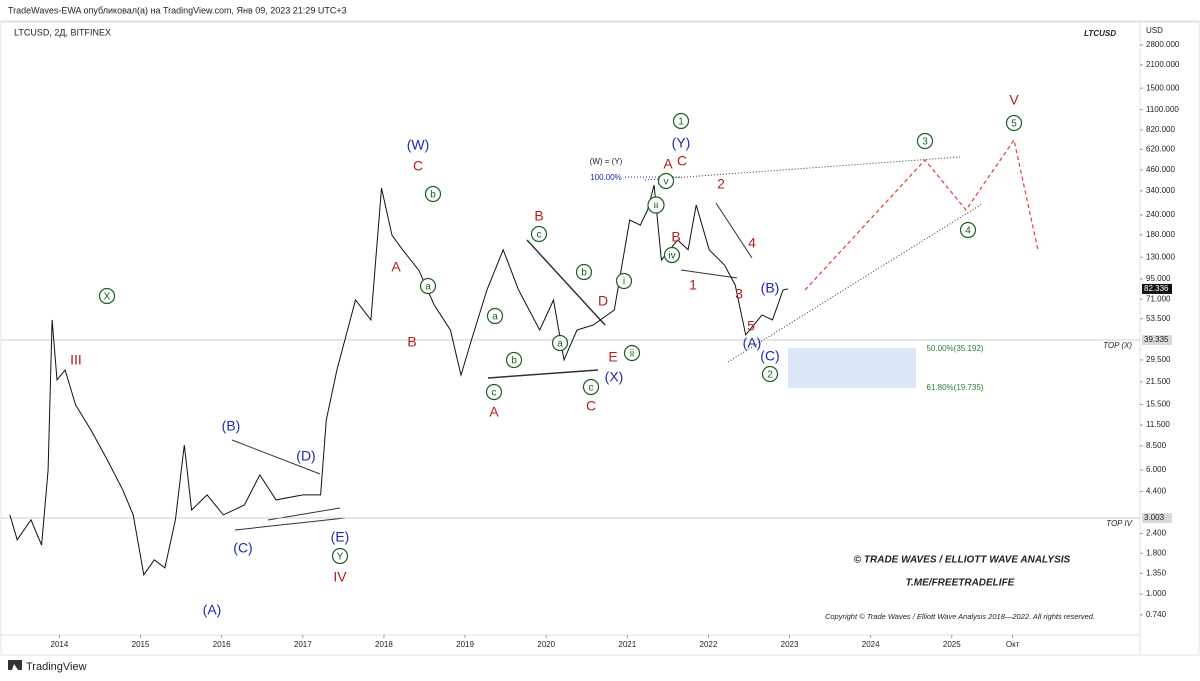  I want to click on x-tick-label: 2021, so click(627, 644).